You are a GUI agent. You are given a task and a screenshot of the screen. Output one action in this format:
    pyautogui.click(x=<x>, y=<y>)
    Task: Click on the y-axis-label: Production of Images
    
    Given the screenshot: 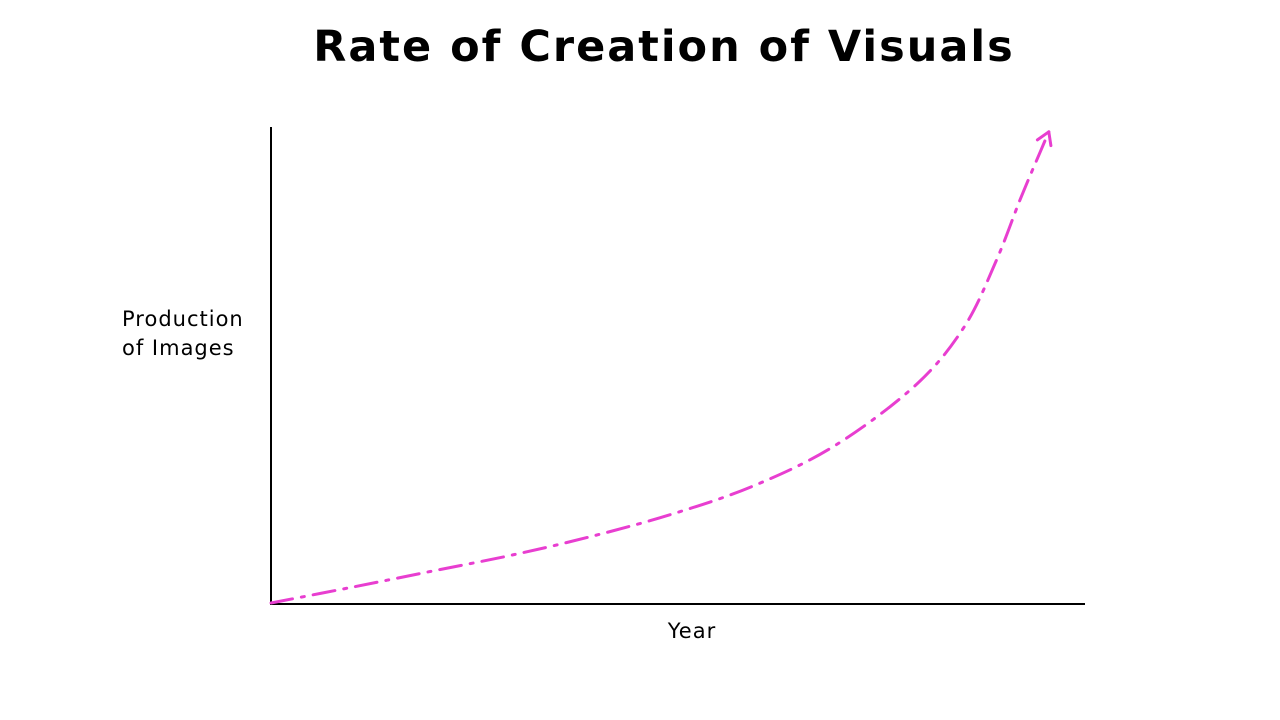 What is the action you would take?
    pyautogui.click(x=197, y=334)
    